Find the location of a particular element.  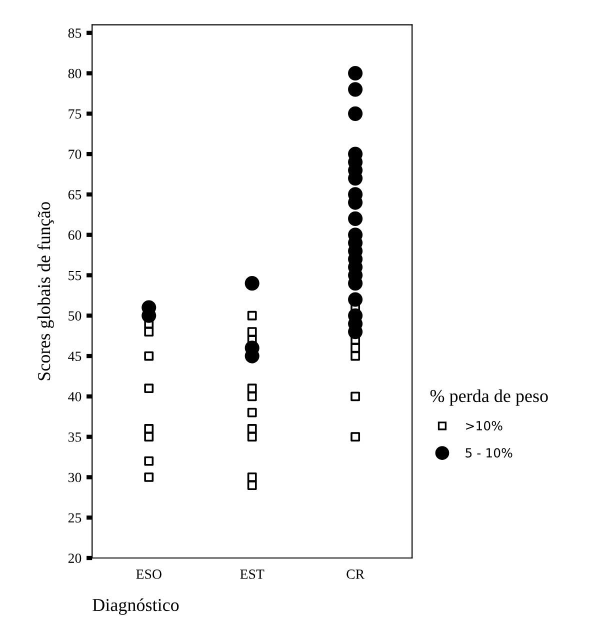

y-tick-label: 65 is located at coordinates (75, 195).